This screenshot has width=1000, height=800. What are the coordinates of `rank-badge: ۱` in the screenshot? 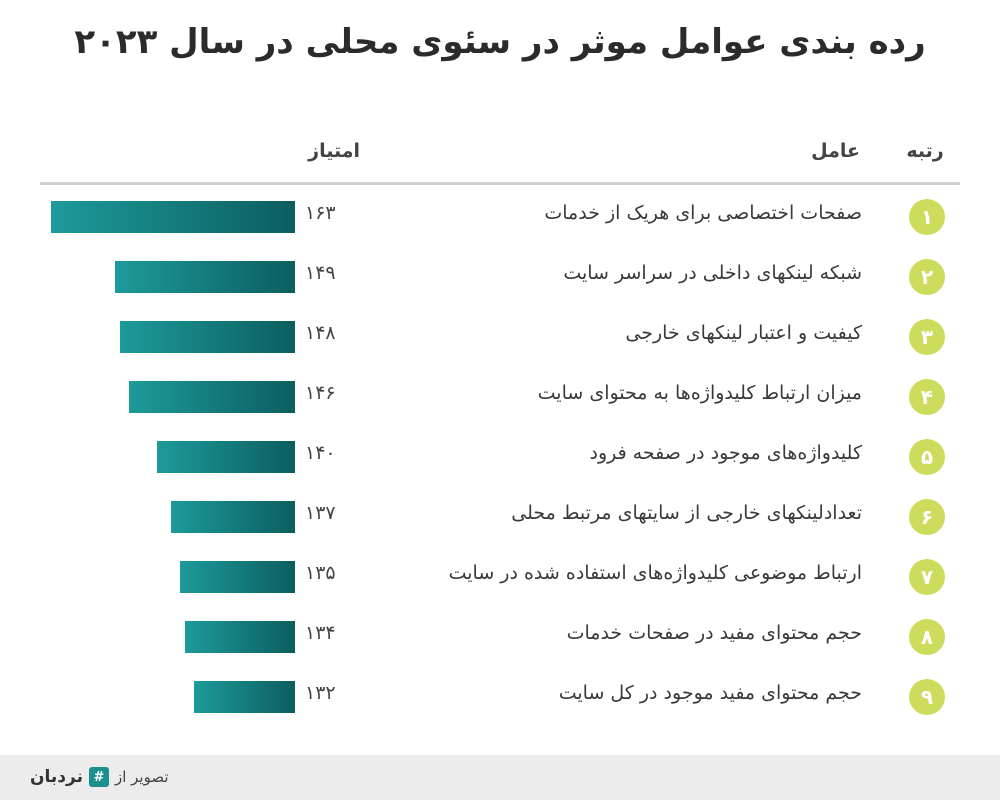 It's located at (927, 217).